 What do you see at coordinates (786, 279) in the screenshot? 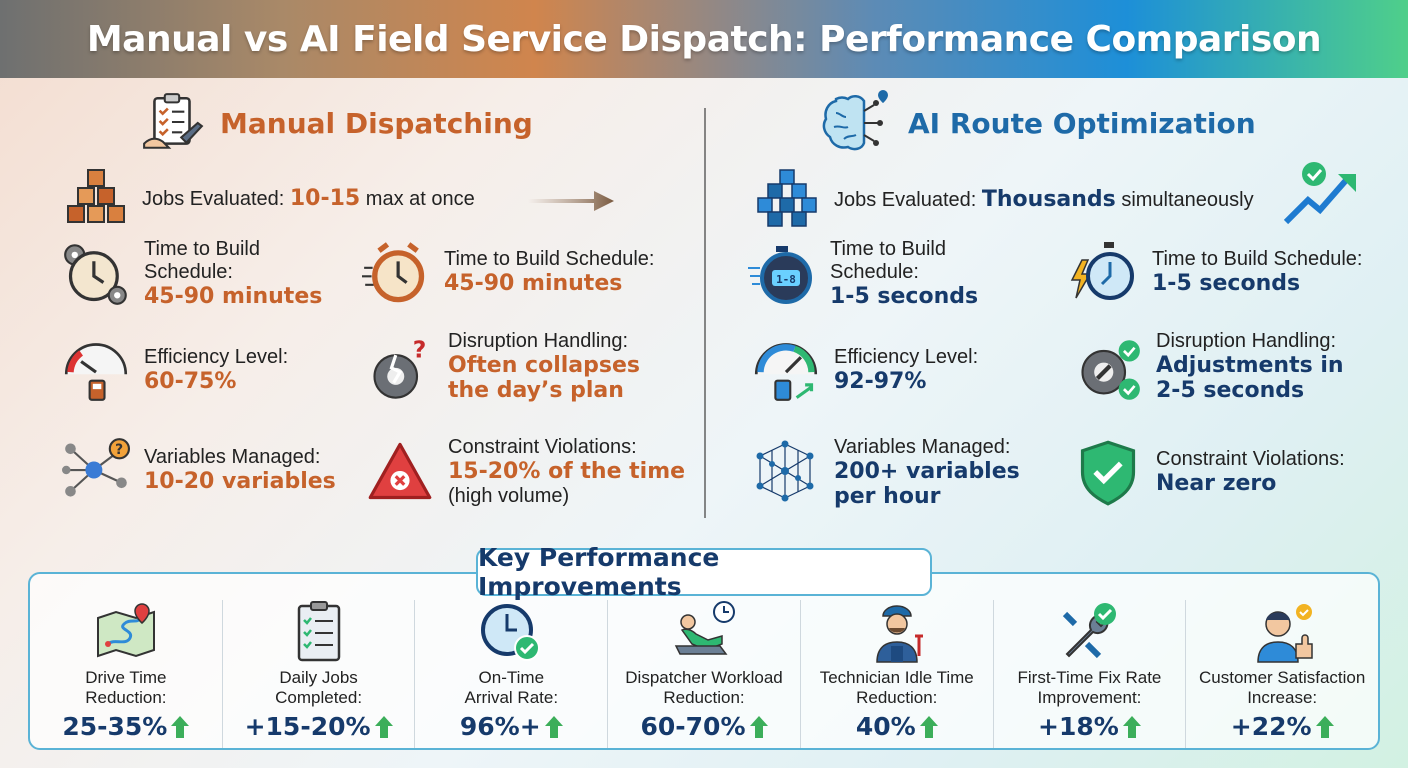
I see `svg-text: 1-8` at bounding box center [786, 279].